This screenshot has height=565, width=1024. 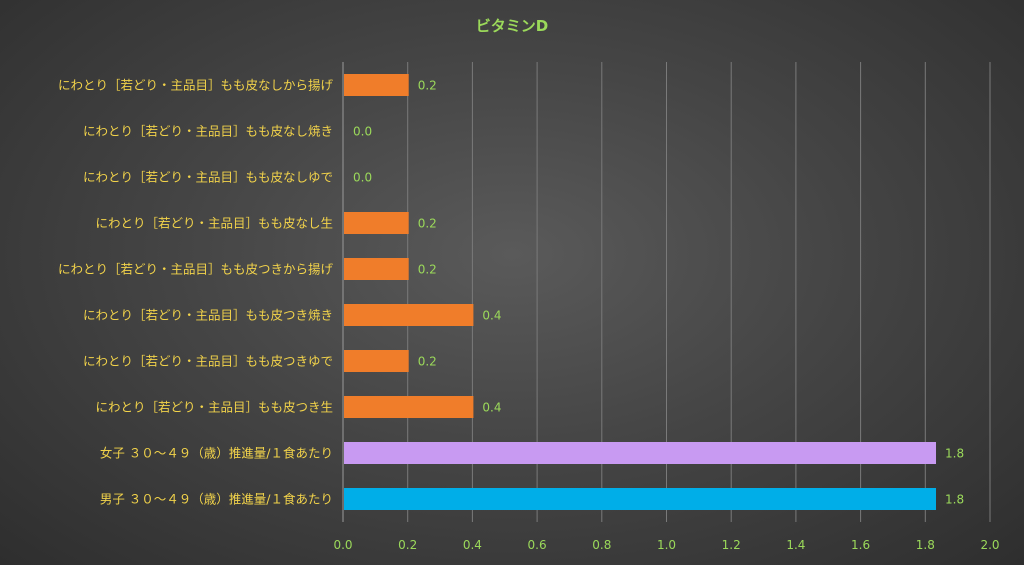 I want to click on x-tick-label: 1.0, so click(x=666, y=545).